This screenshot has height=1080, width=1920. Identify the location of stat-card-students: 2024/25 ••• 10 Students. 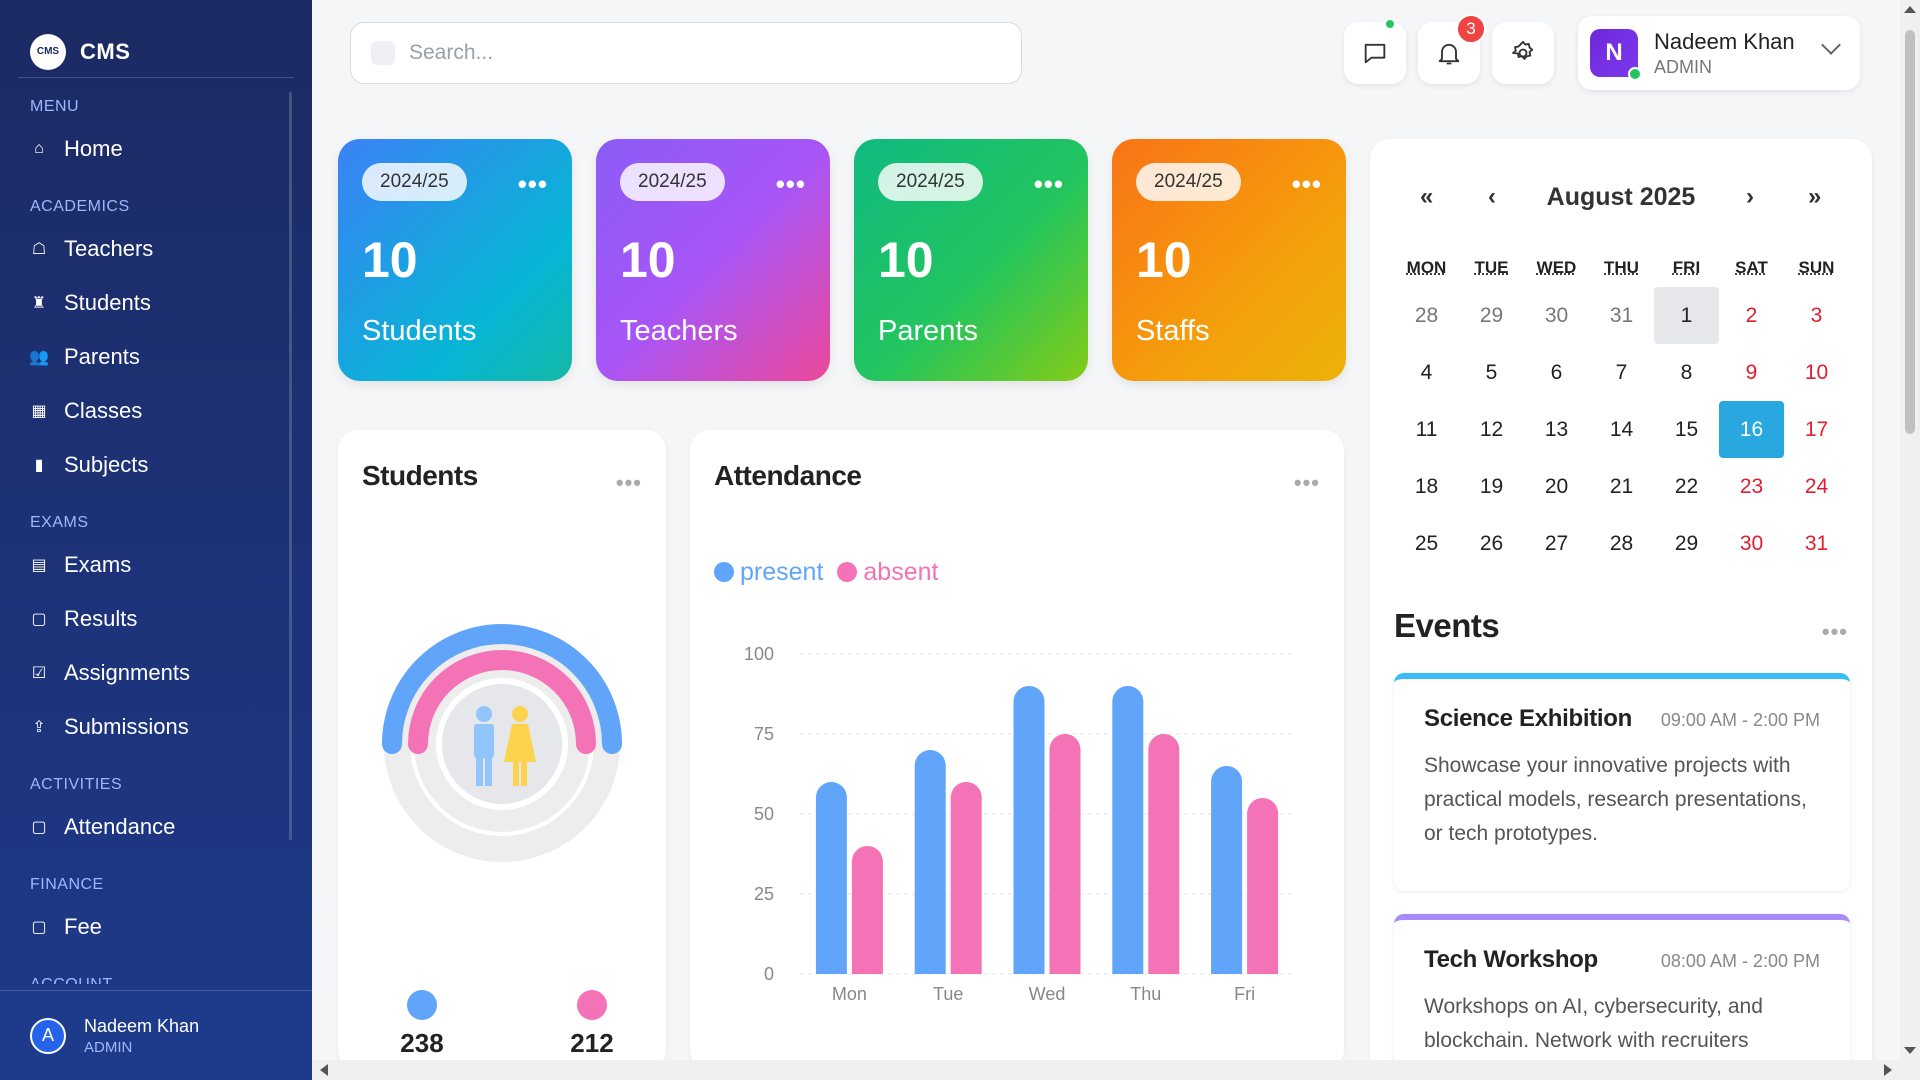
(455, 260).